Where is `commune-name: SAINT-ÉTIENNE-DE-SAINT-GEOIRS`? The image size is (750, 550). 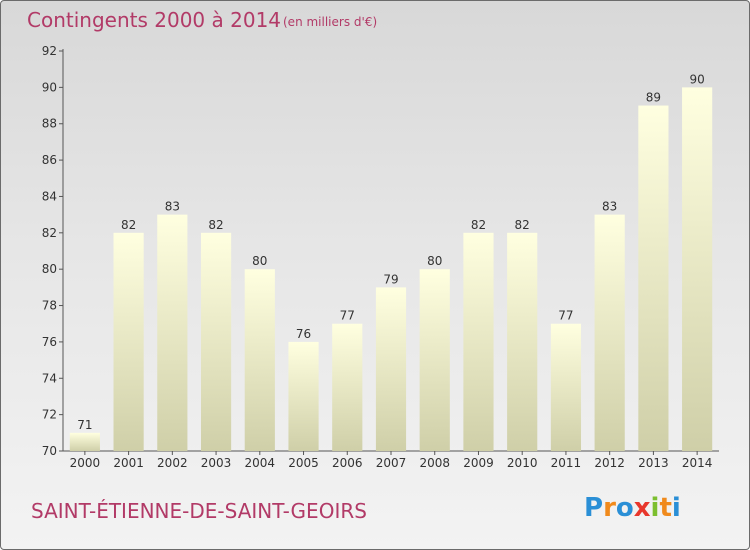 commune-name: SAINT-ÉTIENNE-DE-SAINT-GEOIRS is located at coordinates (199, 511).